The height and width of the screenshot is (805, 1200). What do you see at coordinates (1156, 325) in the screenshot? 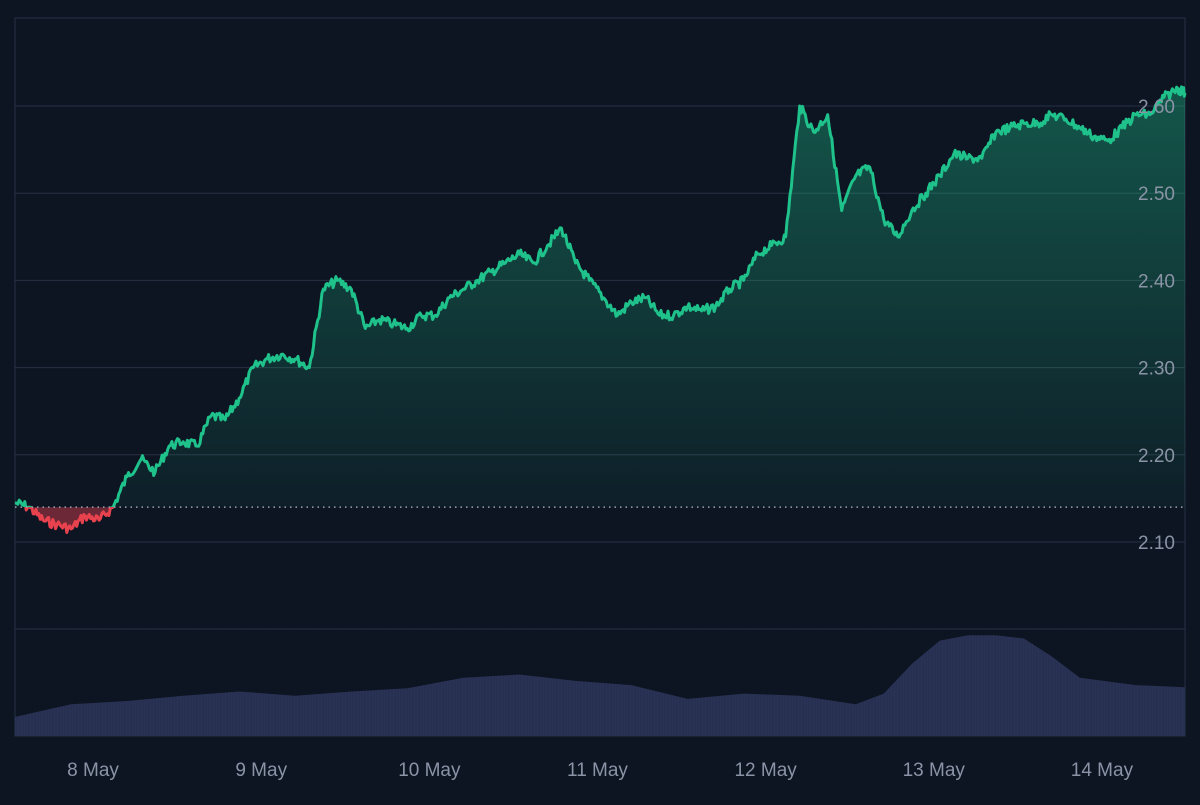
I see `y-axis-labels: 2.10 2.20 2.30 2.40 2.50 2.60` at bounding box center [1156, 325].